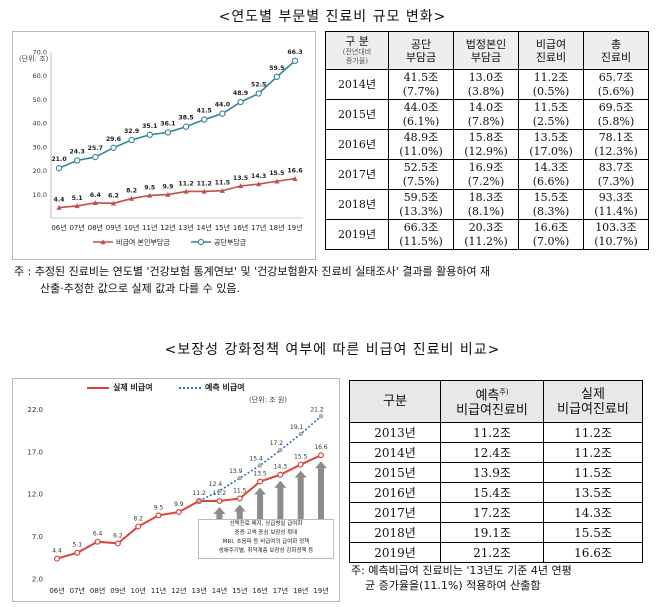 The image size is (665, 607). I want to click on chart1-x-tick-label: 19년, so click(294, 227).